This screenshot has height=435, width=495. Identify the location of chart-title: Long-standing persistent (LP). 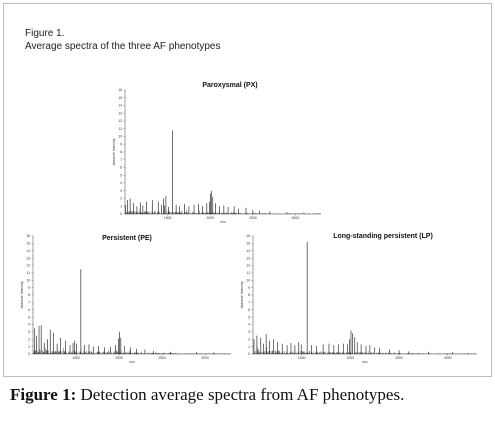
(383, 236).